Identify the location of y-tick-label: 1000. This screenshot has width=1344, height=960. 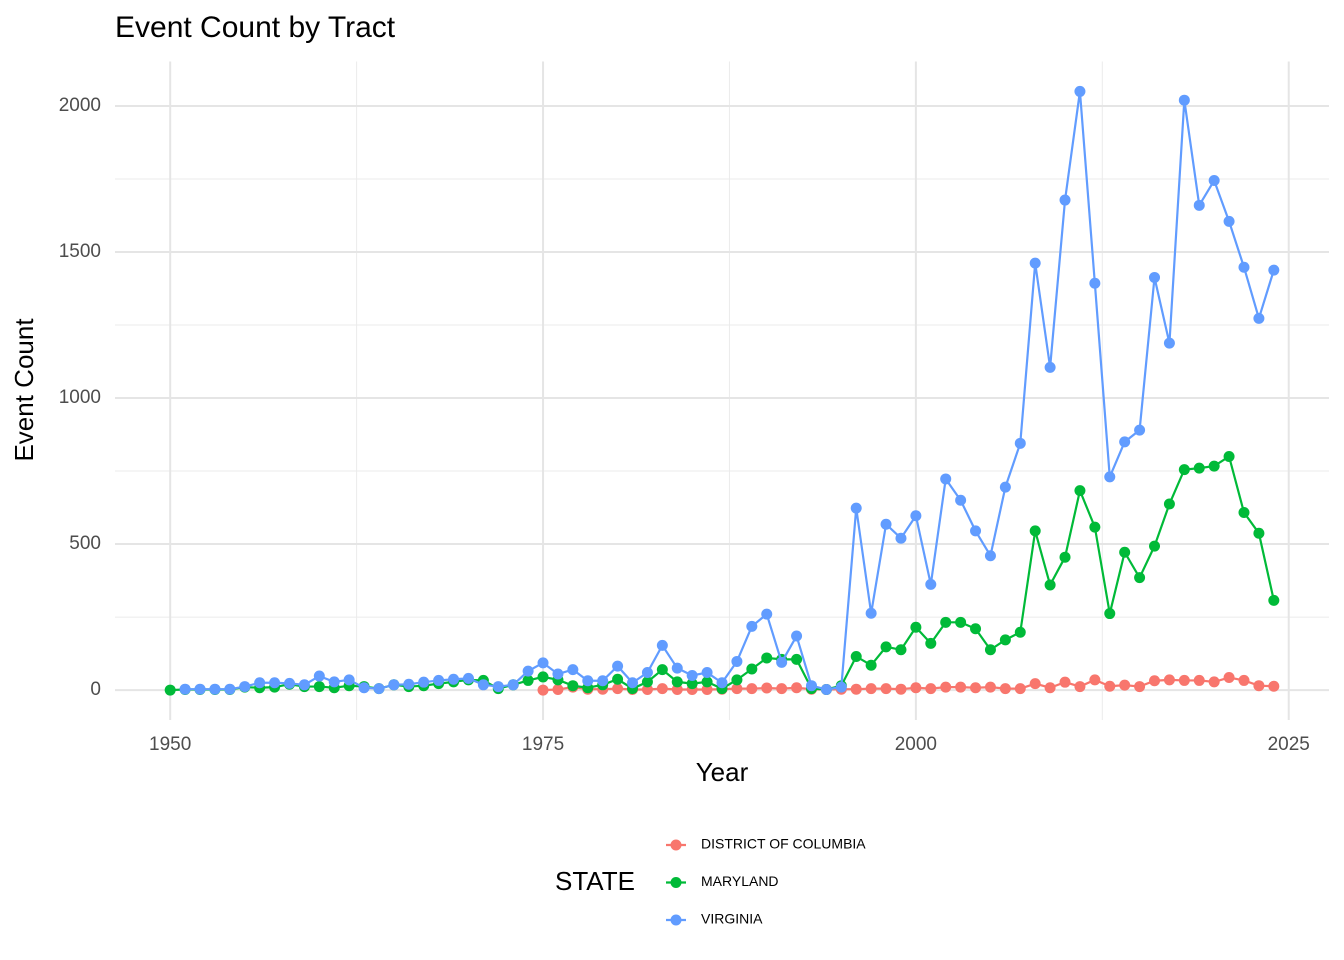
(80, 397).